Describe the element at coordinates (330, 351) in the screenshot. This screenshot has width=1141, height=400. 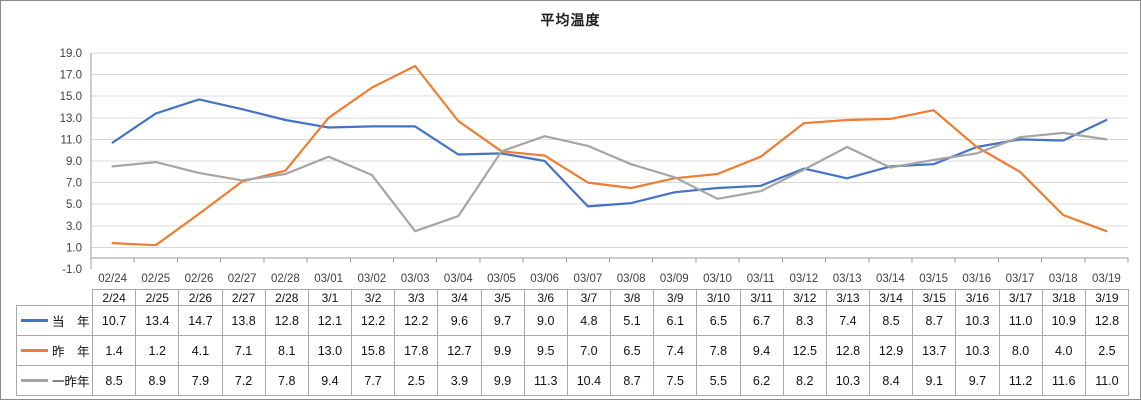
I see `table-value-cell: 13.0` at that location.